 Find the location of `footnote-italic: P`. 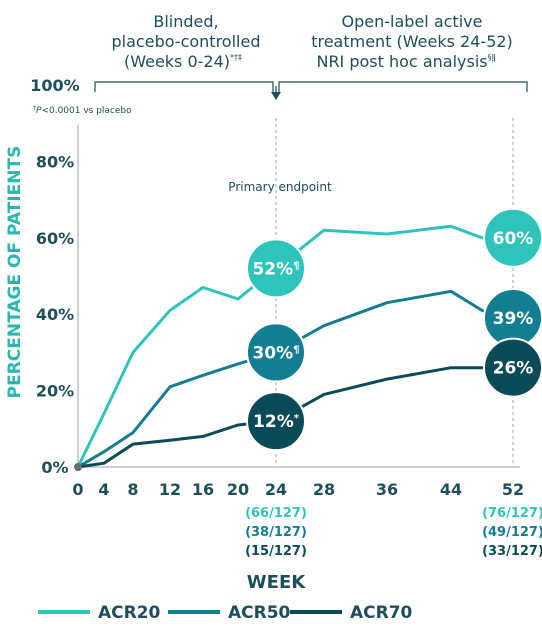

footnote-italic: P is located at coordinates (39, 111).